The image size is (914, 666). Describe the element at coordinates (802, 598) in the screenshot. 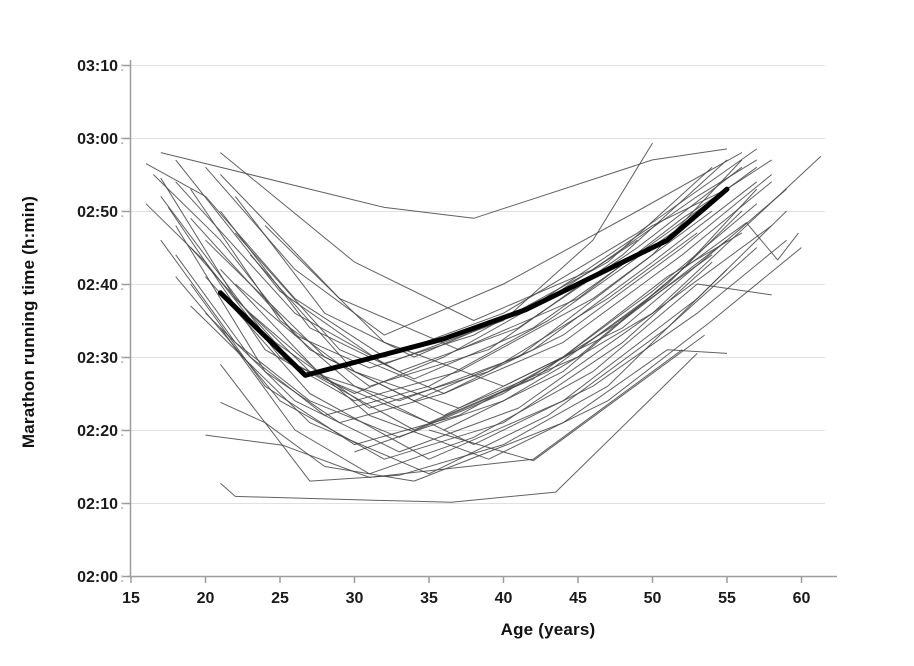

I see `x-tick-label: 60` at that location.